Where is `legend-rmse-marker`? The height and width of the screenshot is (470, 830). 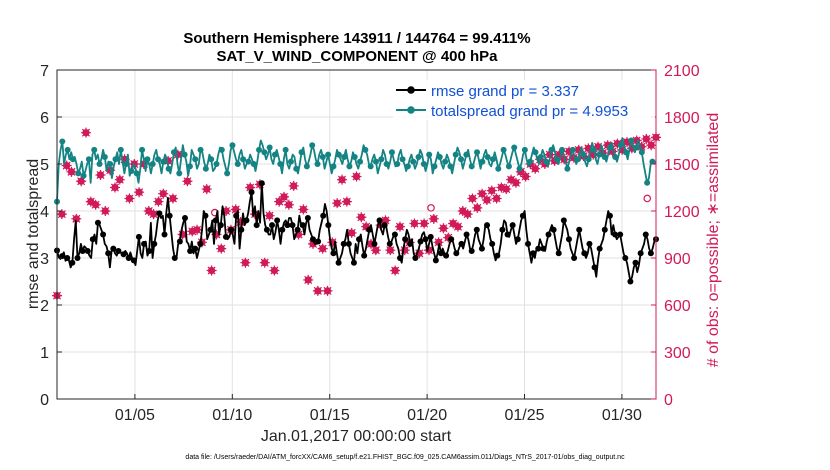
legend-rmse-marker is located at coordinates (411, 90).